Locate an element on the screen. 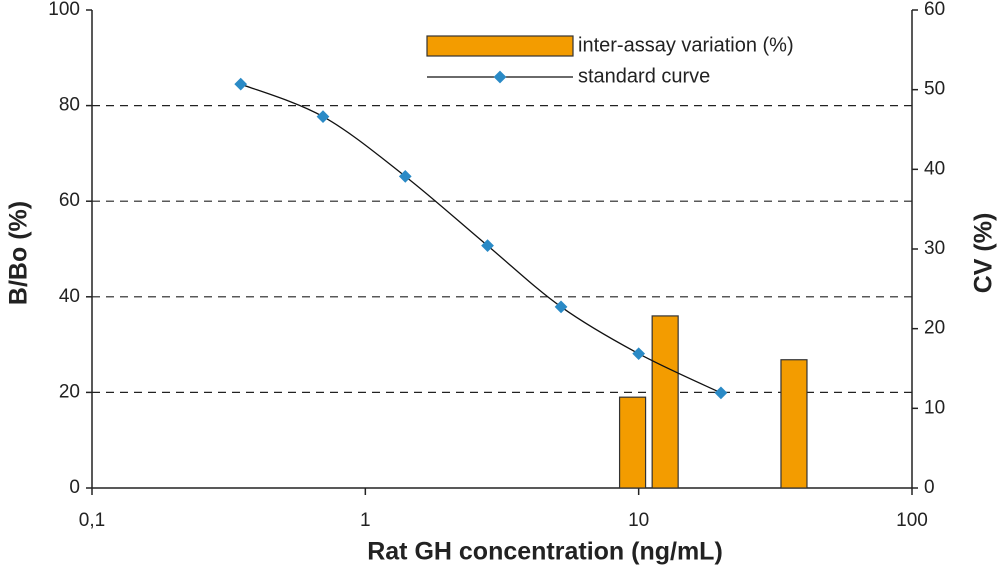  x-tick-label: 0,1 is located at coordinates (92, 520).